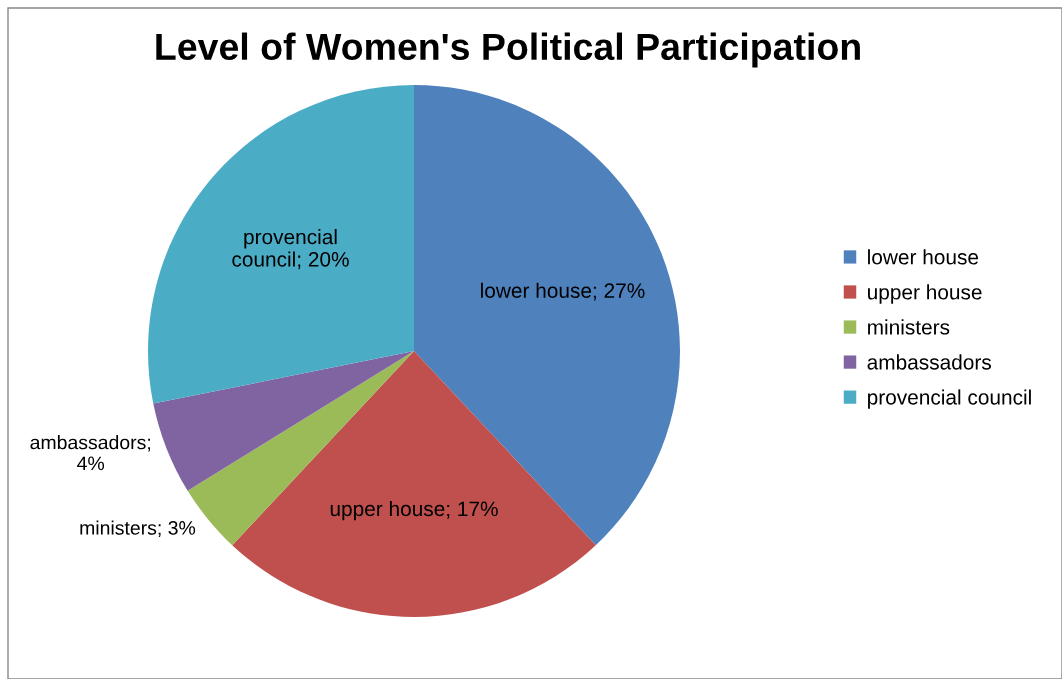  Describe the element at coordinates (508, 50) in the screenshot. I see `chart-title: Level of Women's Political Participation` at that location.